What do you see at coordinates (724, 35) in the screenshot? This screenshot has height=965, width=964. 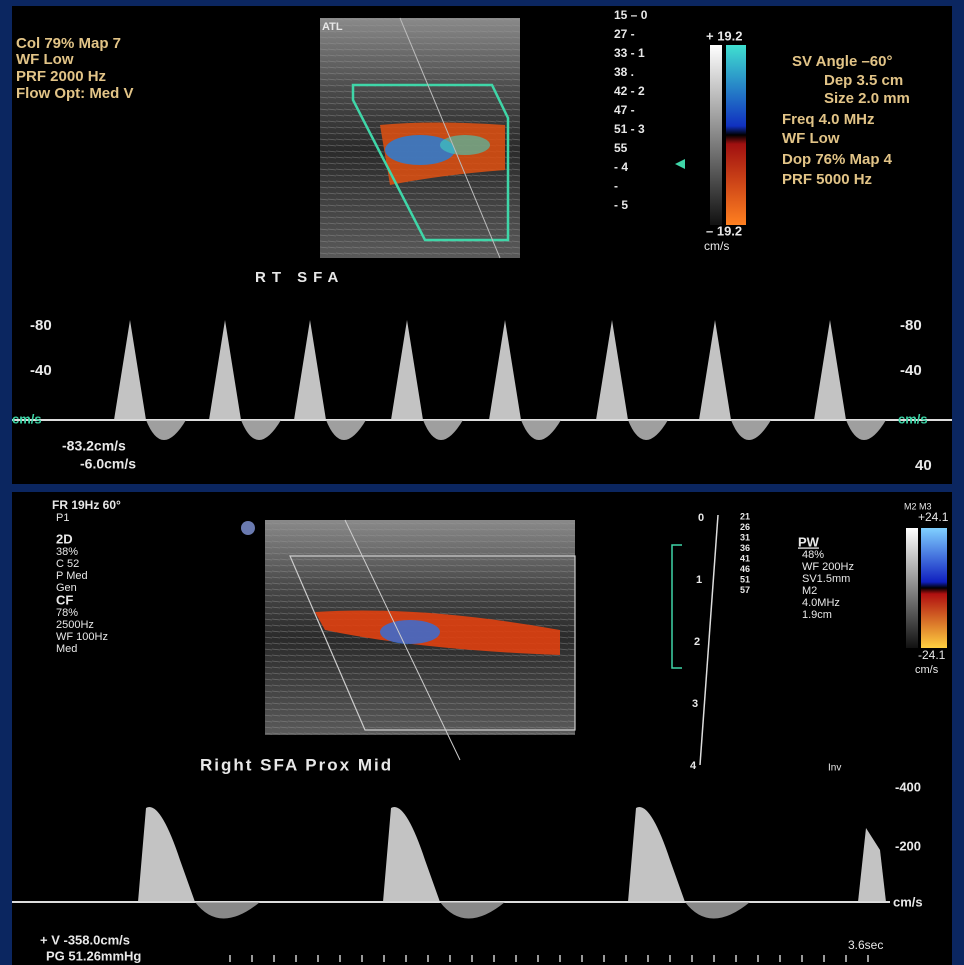 I see `scale-max: + 19.2` at bounding box center [724, 35].